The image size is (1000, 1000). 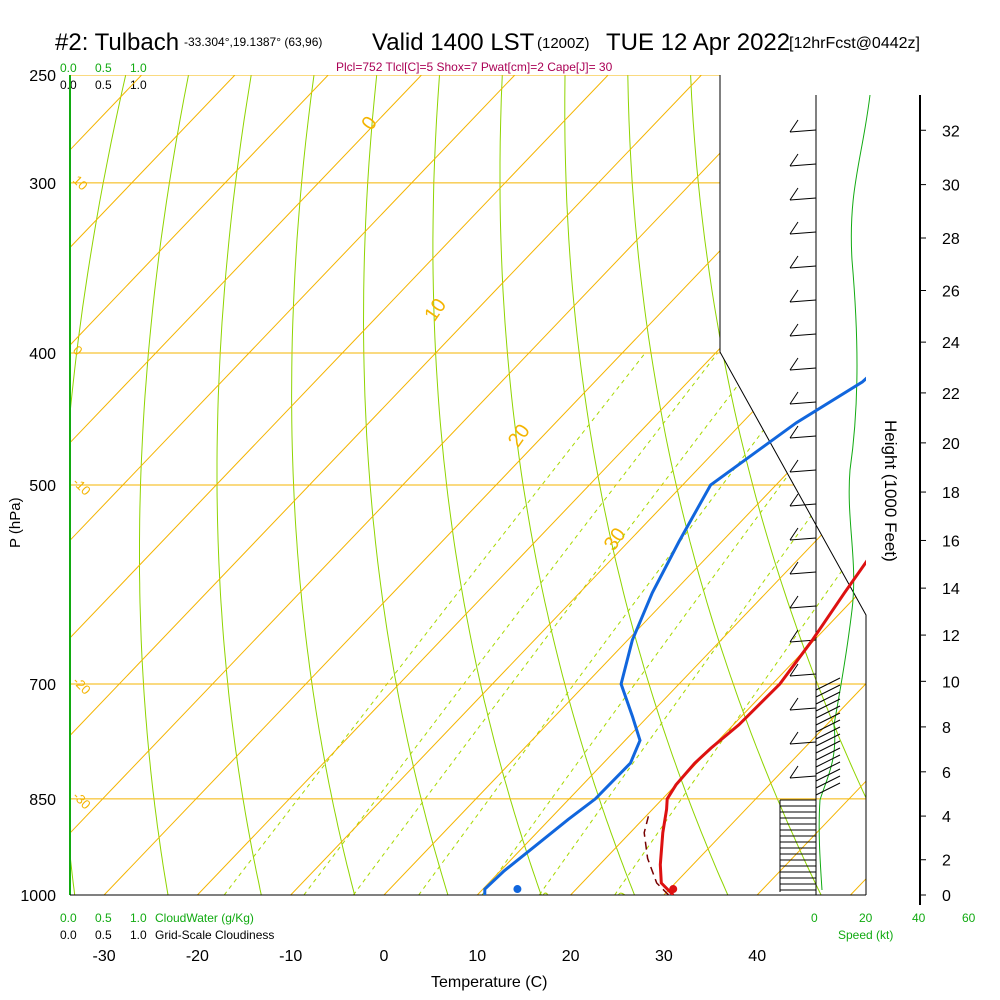 I want to click on temperature-trace, so click(x=762, y=727).